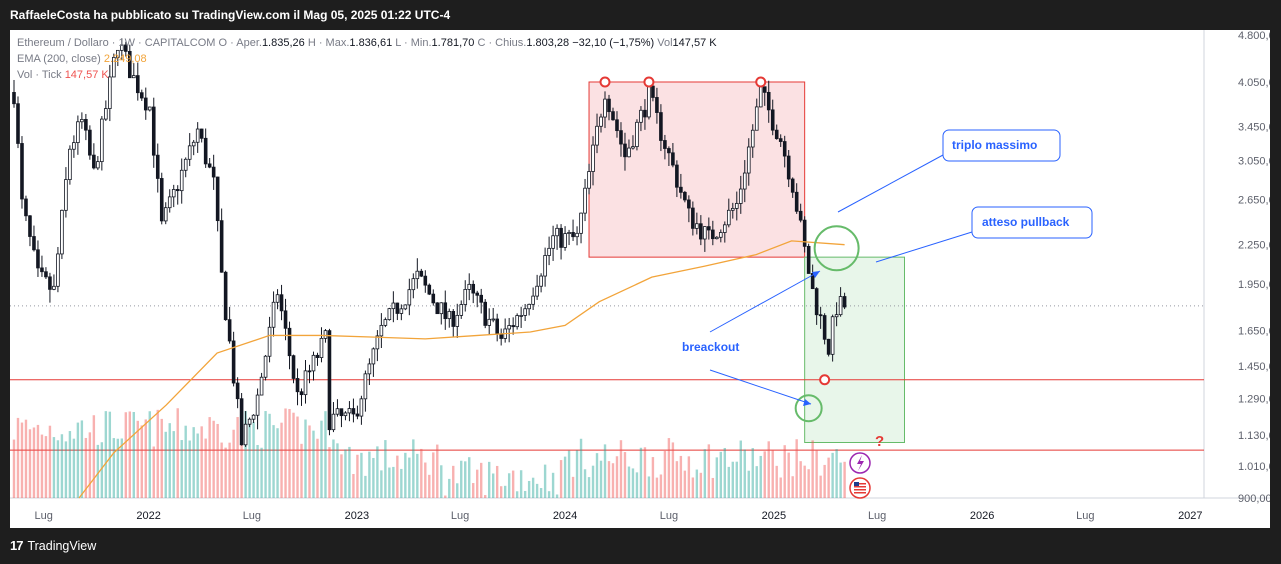 The image size is (1281, 564). What do you see at coordinates (1254, 285) in the screenshot?
I see `y-tick-label: 1.950,00` at bounding box center [1254, 285].